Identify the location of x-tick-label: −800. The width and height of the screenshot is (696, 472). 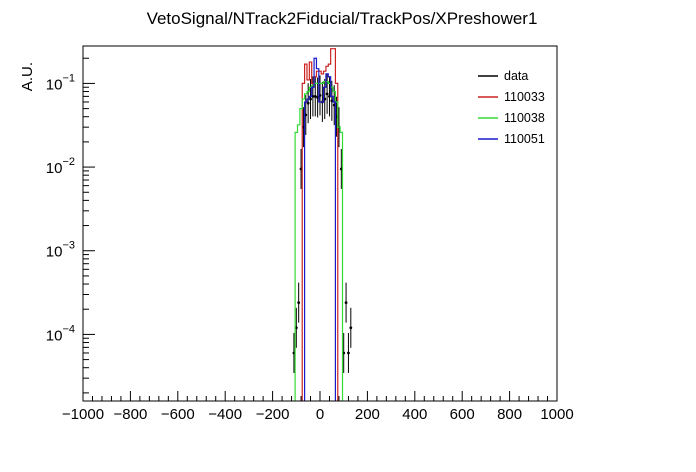
(131, 414).